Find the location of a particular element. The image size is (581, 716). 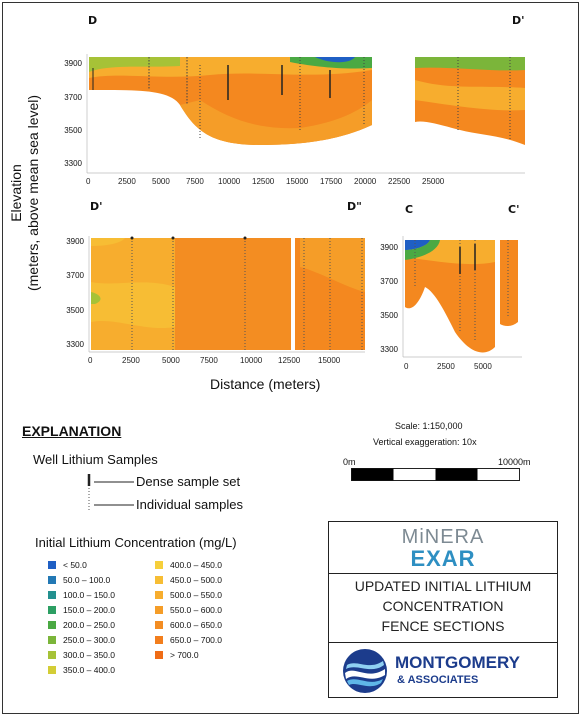

well-samples-title: Well Lithium Samples is located at coordinates (95, 459).